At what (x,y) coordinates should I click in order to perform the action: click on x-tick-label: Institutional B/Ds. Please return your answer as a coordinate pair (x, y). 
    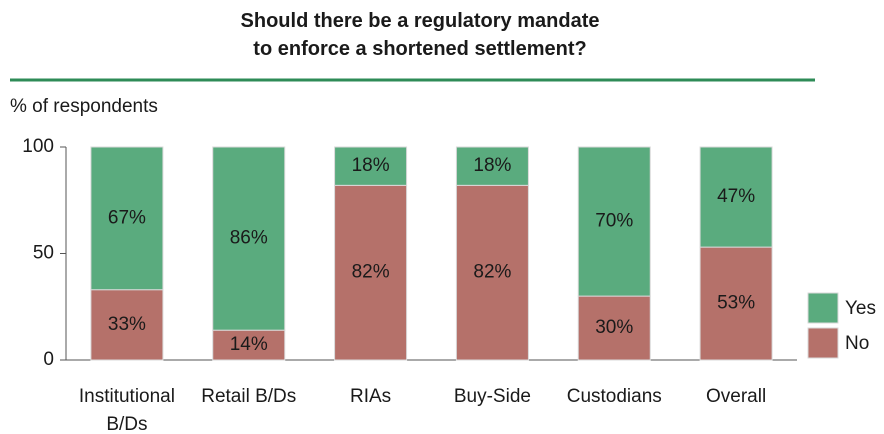
    Looking at the image, I should click on (127, 410).